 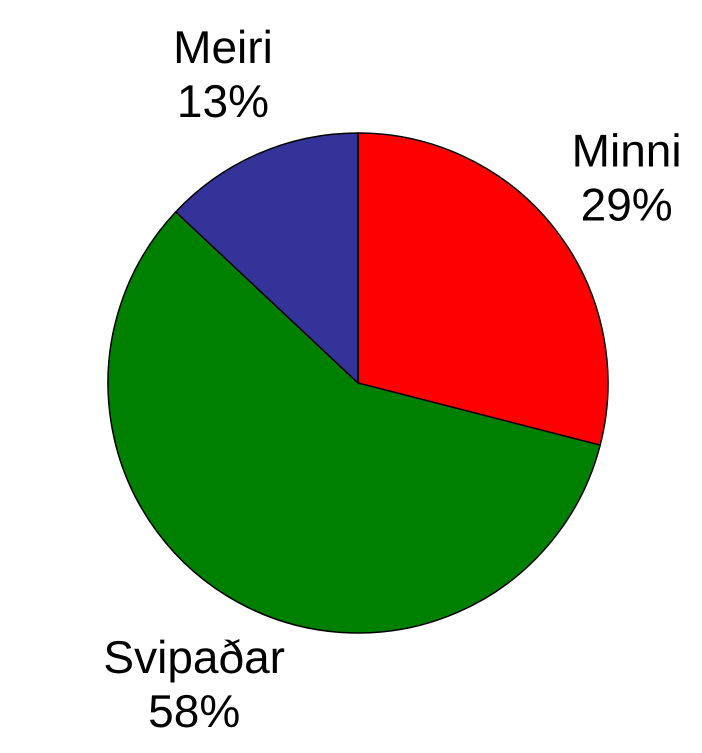 I want to click on data-label: 29%, so click(x=626, y=204).